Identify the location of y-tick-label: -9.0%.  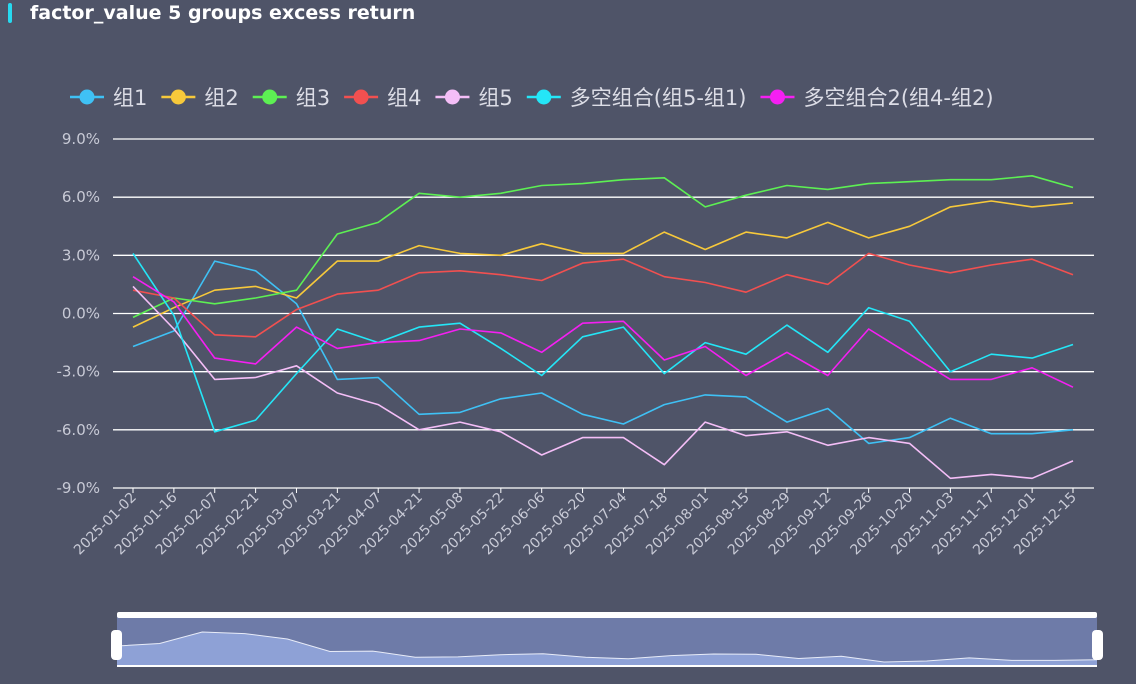
(78, 488).